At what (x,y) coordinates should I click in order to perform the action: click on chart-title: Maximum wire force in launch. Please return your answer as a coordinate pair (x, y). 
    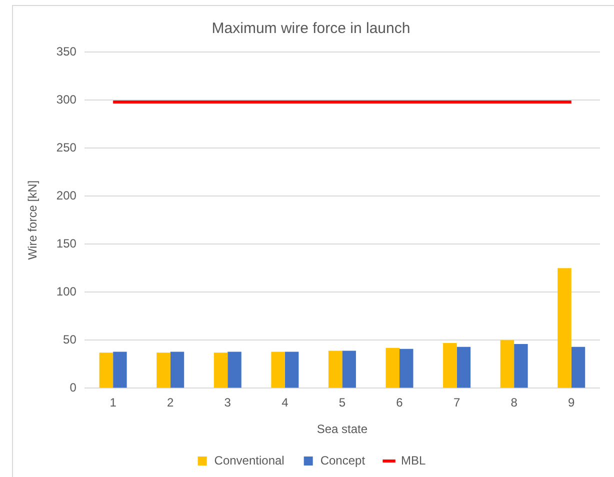
    Looking at the image, I should click on (311, 29).